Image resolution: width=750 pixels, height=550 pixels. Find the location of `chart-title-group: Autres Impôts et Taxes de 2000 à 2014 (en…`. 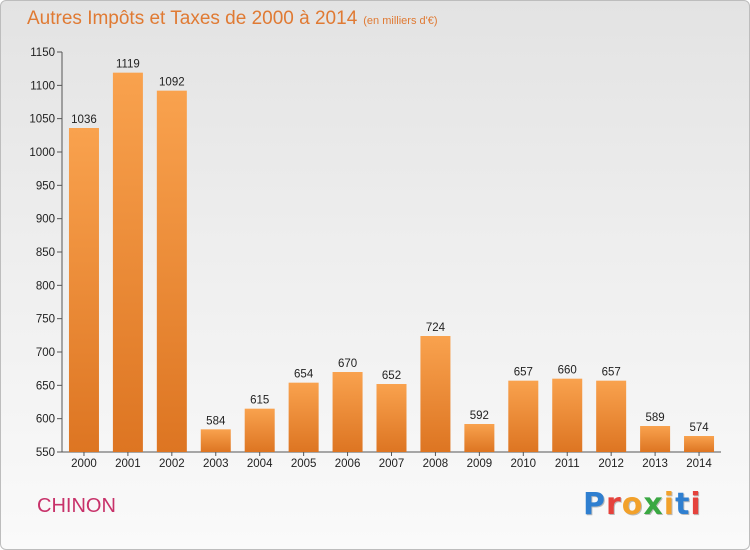

chart-title-group: Autres Impôts et Taxes de 2000 à 2014 (en… is located at coordinates (232, 19).